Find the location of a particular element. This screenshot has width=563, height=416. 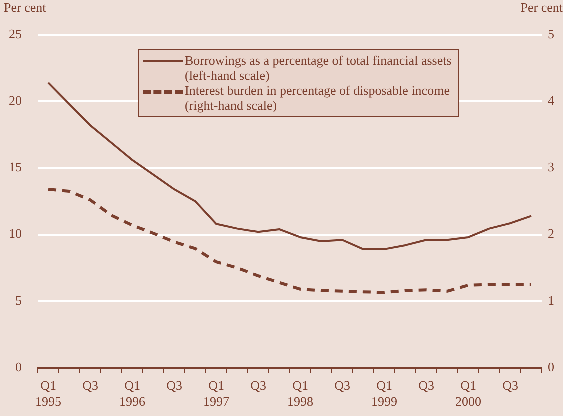

y-tick-label: 10 is located at coordinates (15, 234).